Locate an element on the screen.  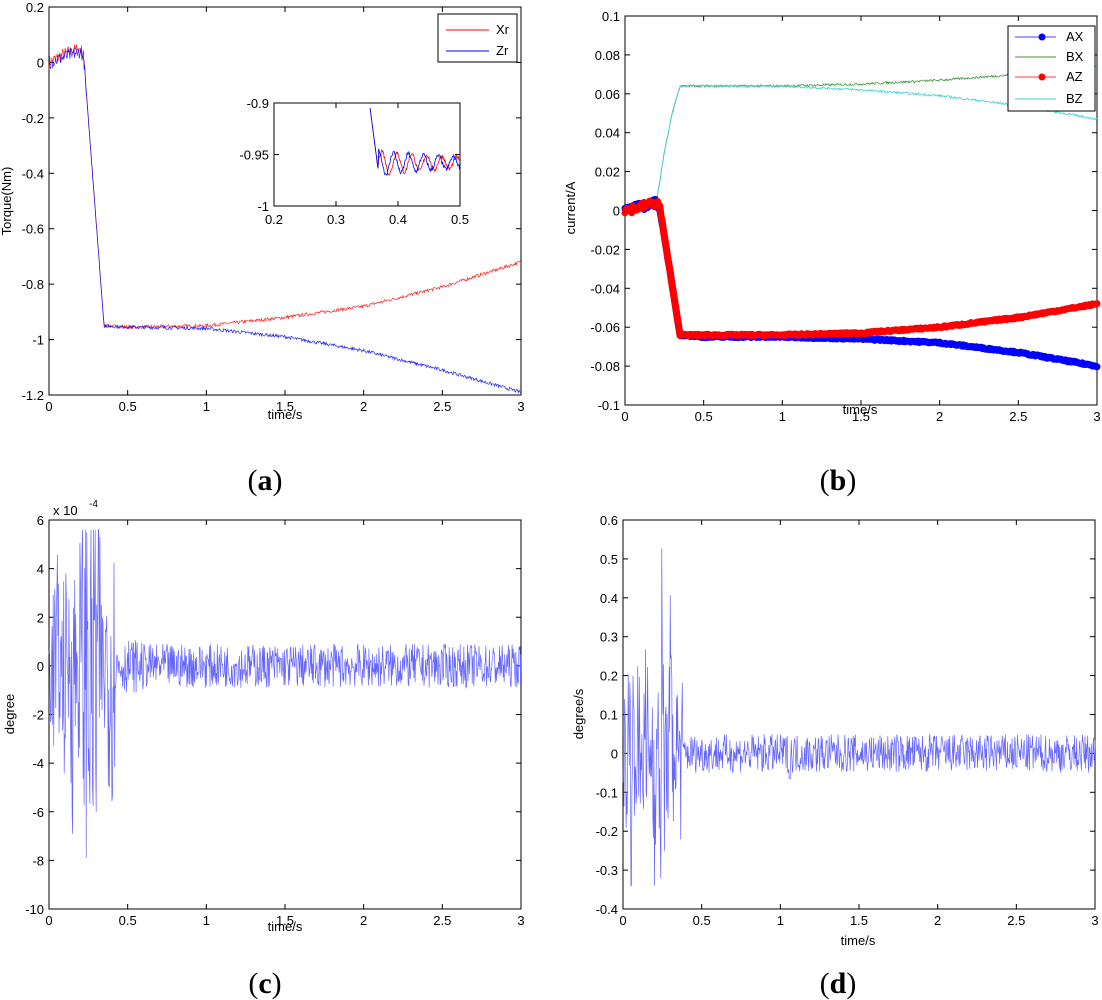
inset-series-line-xr is located at coordinates (415, 142).